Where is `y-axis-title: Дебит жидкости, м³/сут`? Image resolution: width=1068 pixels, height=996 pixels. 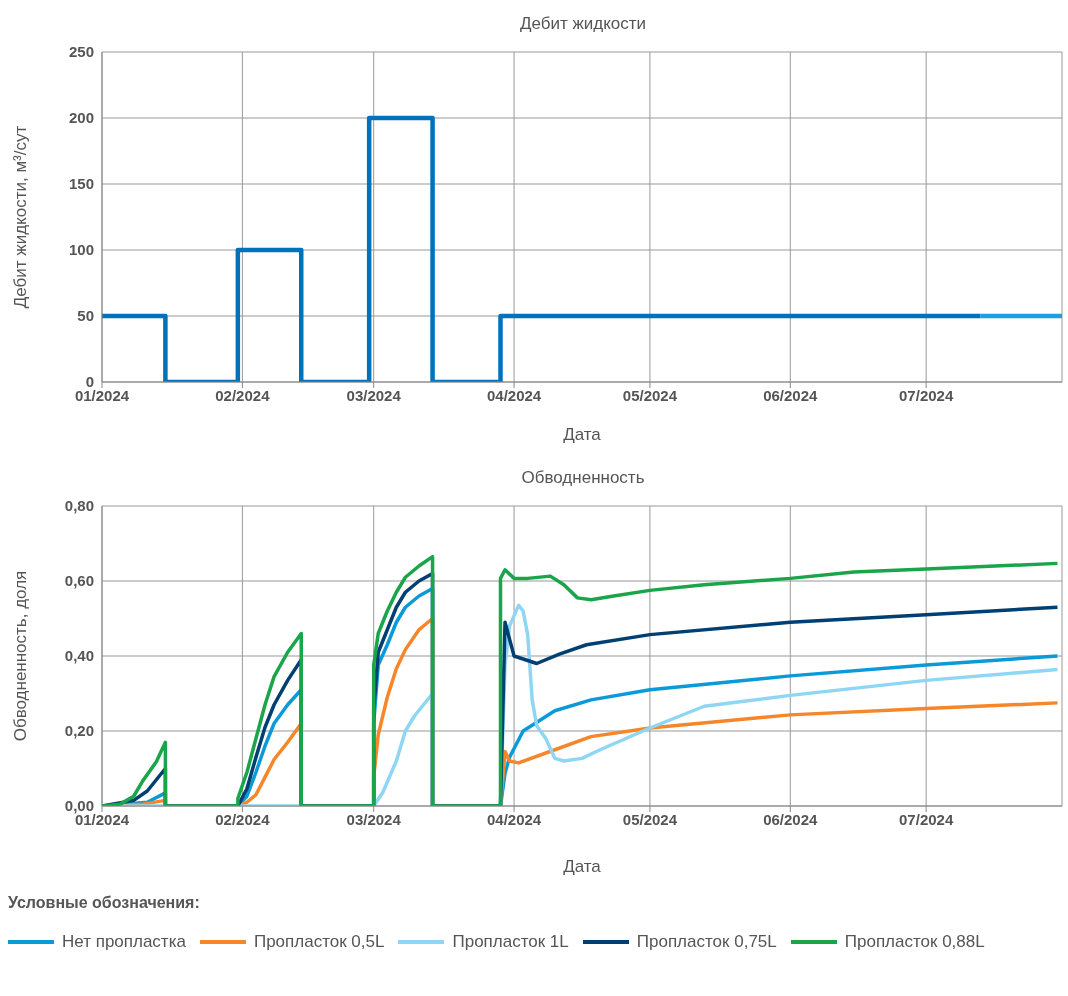 y-axis-title: Дебит жидкости, м³/сут is located at coordinates (21, 217).